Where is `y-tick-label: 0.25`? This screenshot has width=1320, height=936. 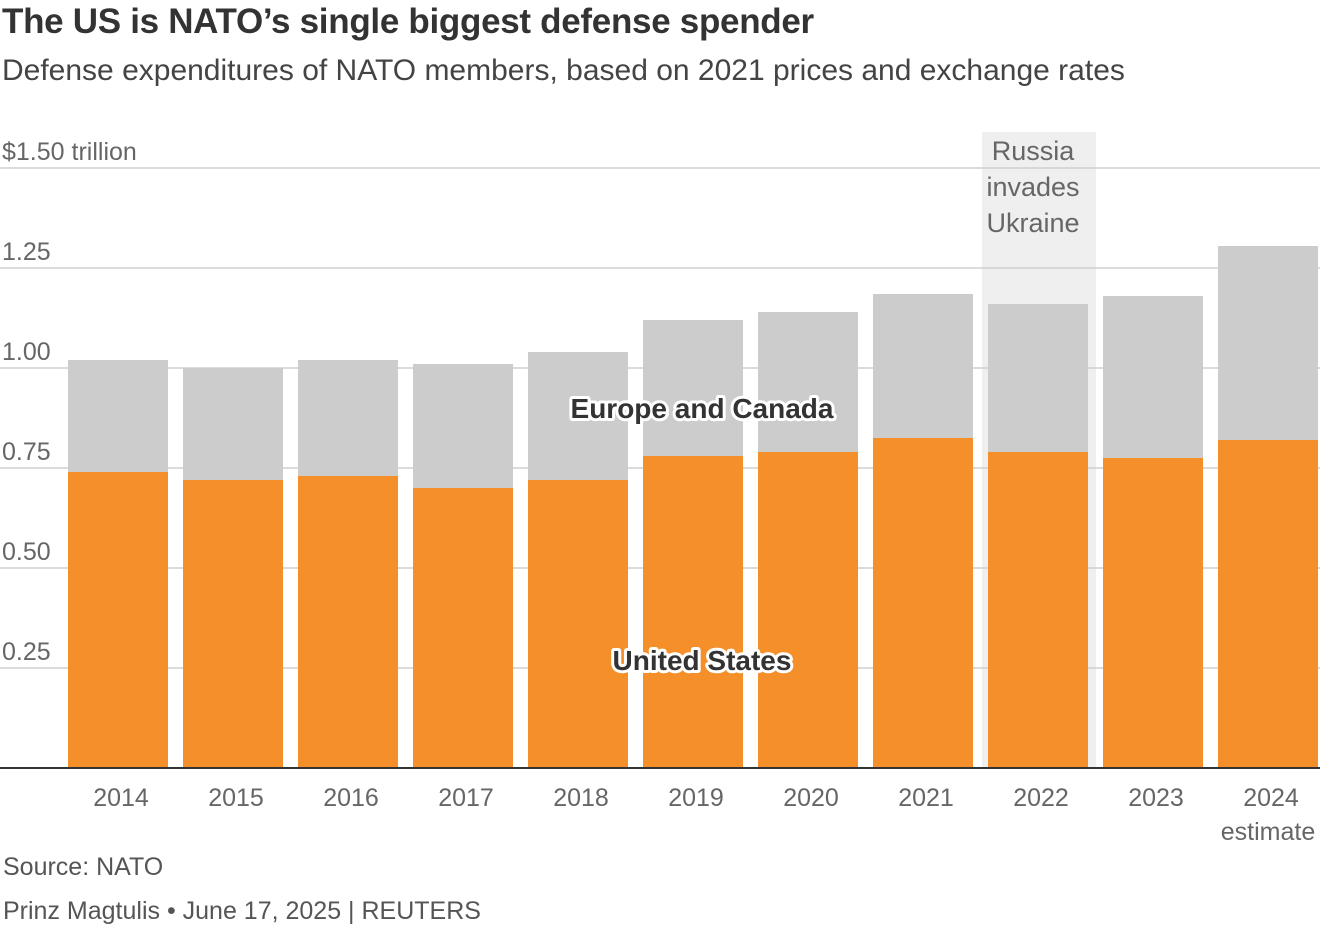
y-tick-label: 0.25 is located at coordinates (26, 652).